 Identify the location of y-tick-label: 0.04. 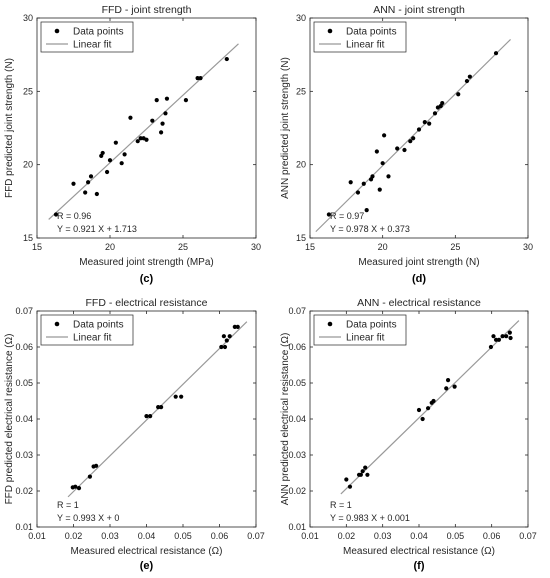
(297, 419).